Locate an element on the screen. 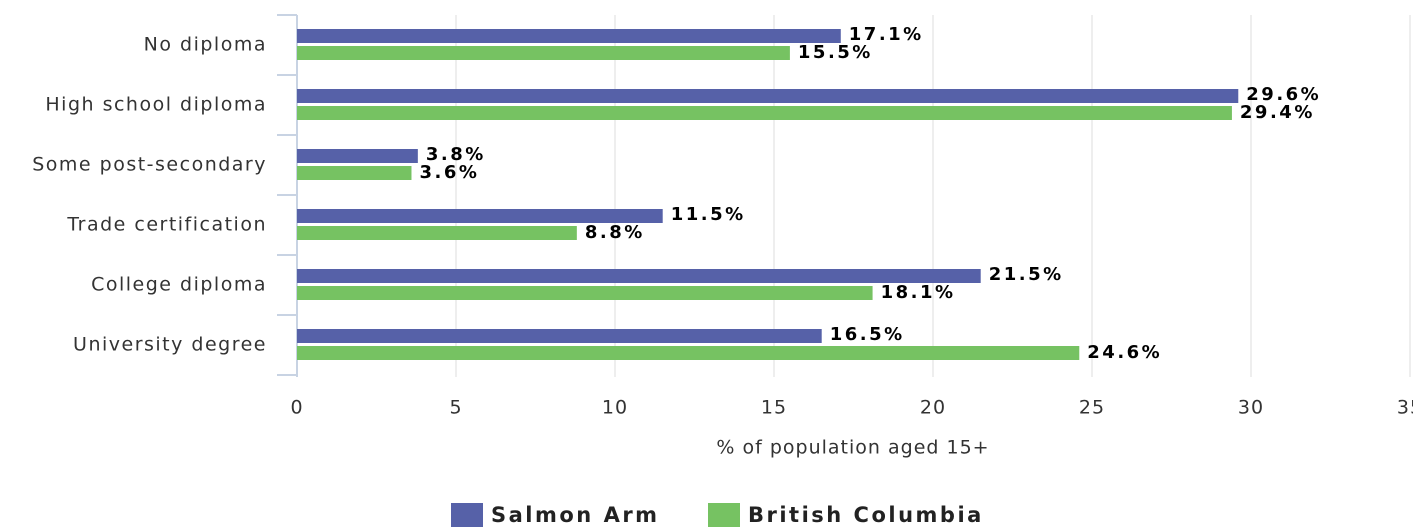  legend-label: British Columbia is located at coordinates (866, 515).